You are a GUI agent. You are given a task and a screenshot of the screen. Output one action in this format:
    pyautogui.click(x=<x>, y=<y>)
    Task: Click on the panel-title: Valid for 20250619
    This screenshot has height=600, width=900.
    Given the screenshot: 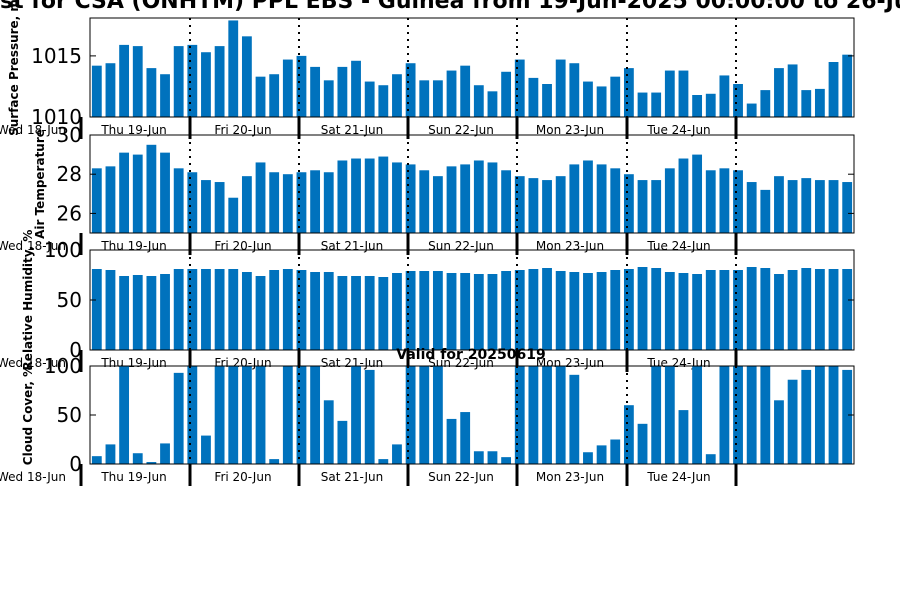 What is the action you would take?
    pyautogui.click(x=470, y=355)
    